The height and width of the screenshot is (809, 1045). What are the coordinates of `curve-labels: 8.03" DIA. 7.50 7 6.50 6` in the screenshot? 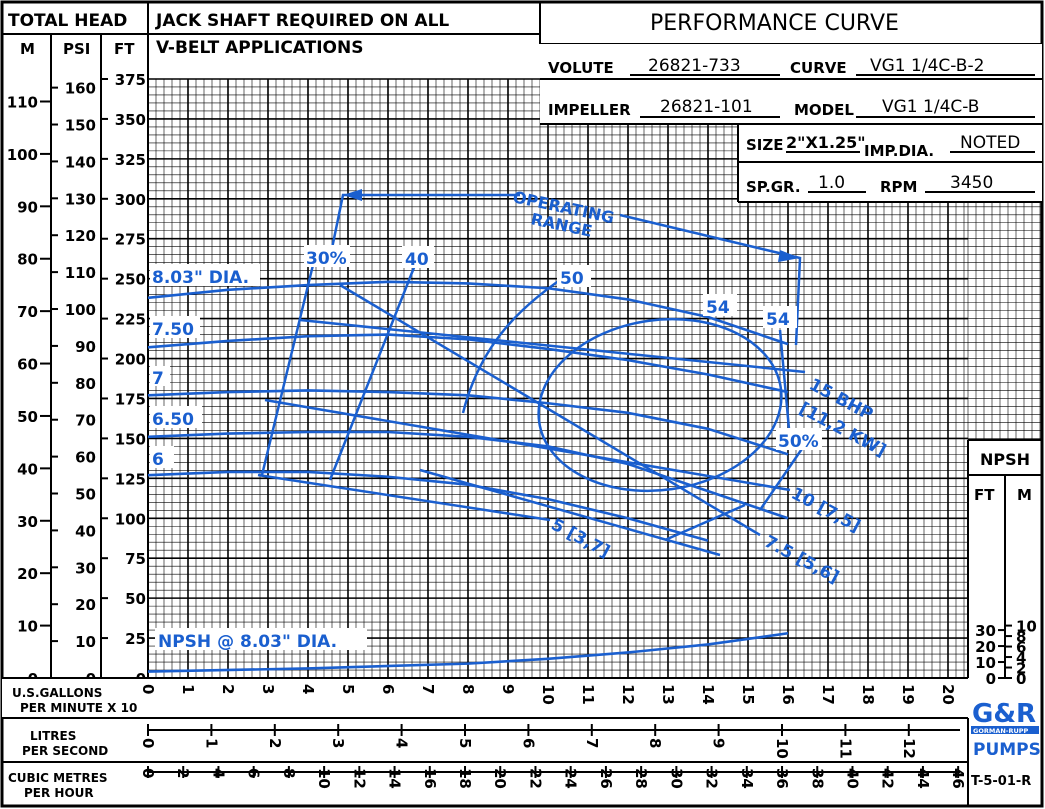 It's located at (205, 367).